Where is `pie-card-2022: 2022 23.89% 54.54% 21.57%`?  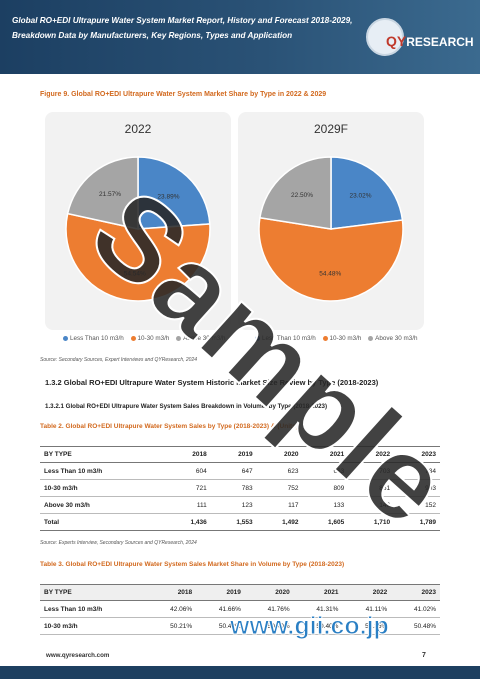 pie-card-2022: 2022 23.89% 54.54% 21.57% is located at coordinates (138, 221).